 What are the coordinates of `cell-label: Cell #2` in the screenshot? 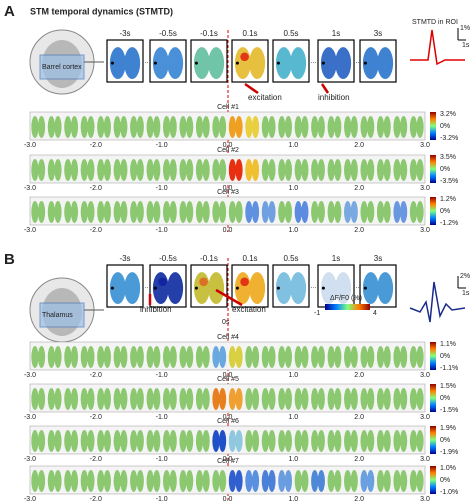 It's located at (228, 150).